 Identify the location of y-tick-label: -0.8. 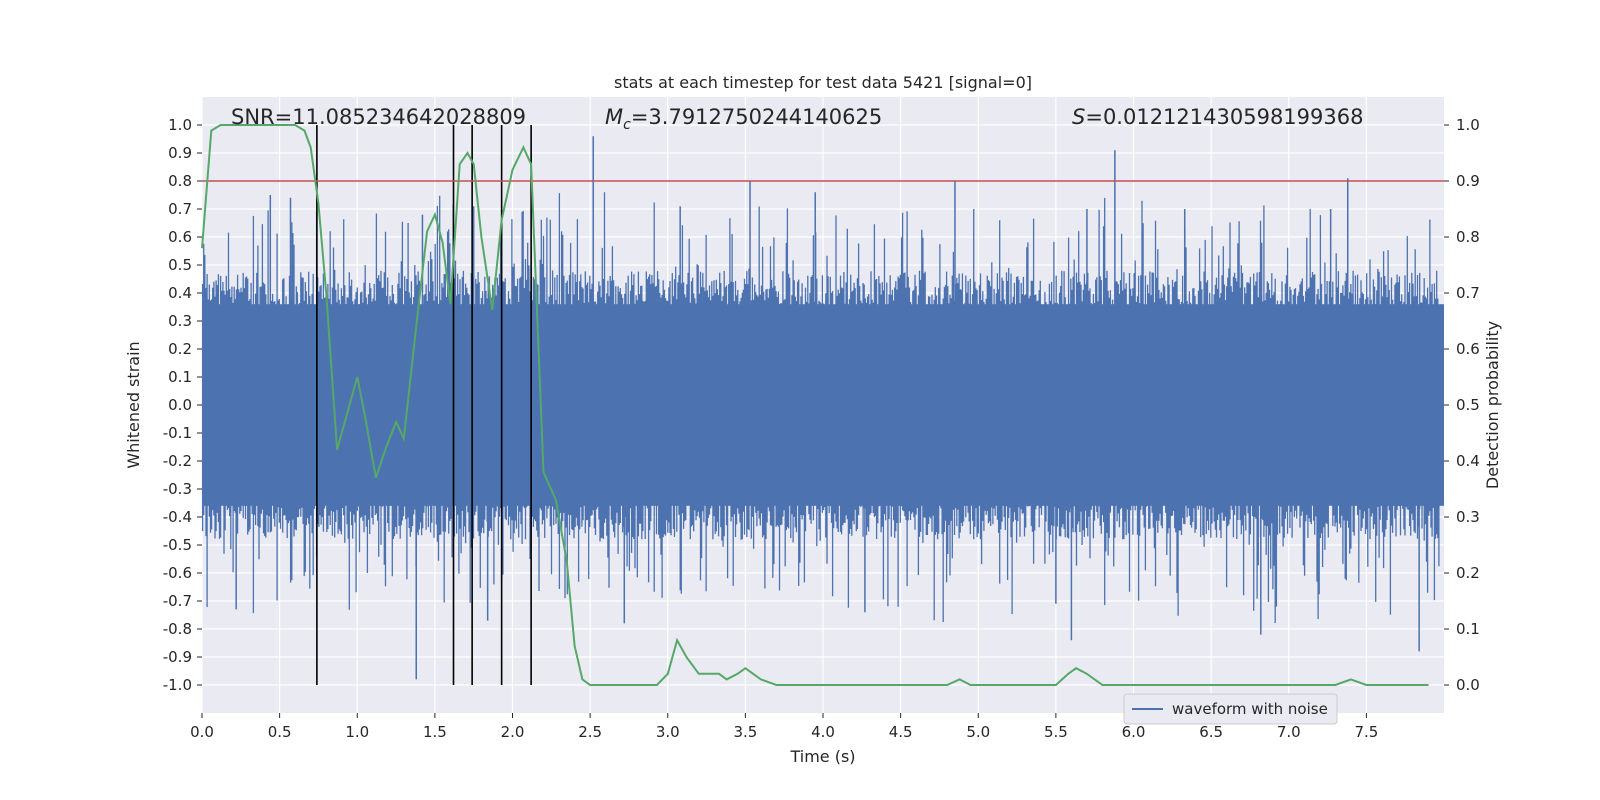
(177, 629).